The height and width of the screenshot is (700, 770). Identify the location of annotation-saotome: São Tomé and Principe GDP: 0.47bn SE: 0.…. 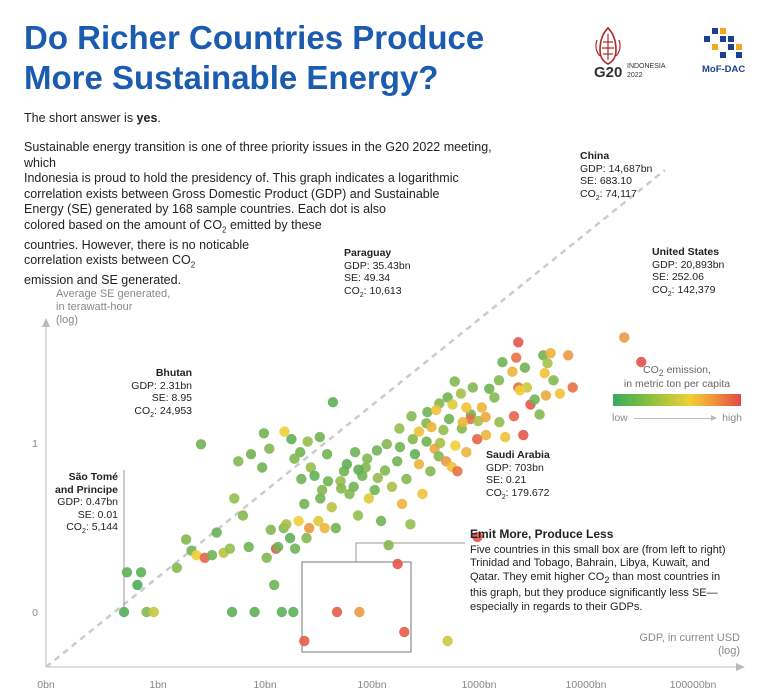
(79, 505).